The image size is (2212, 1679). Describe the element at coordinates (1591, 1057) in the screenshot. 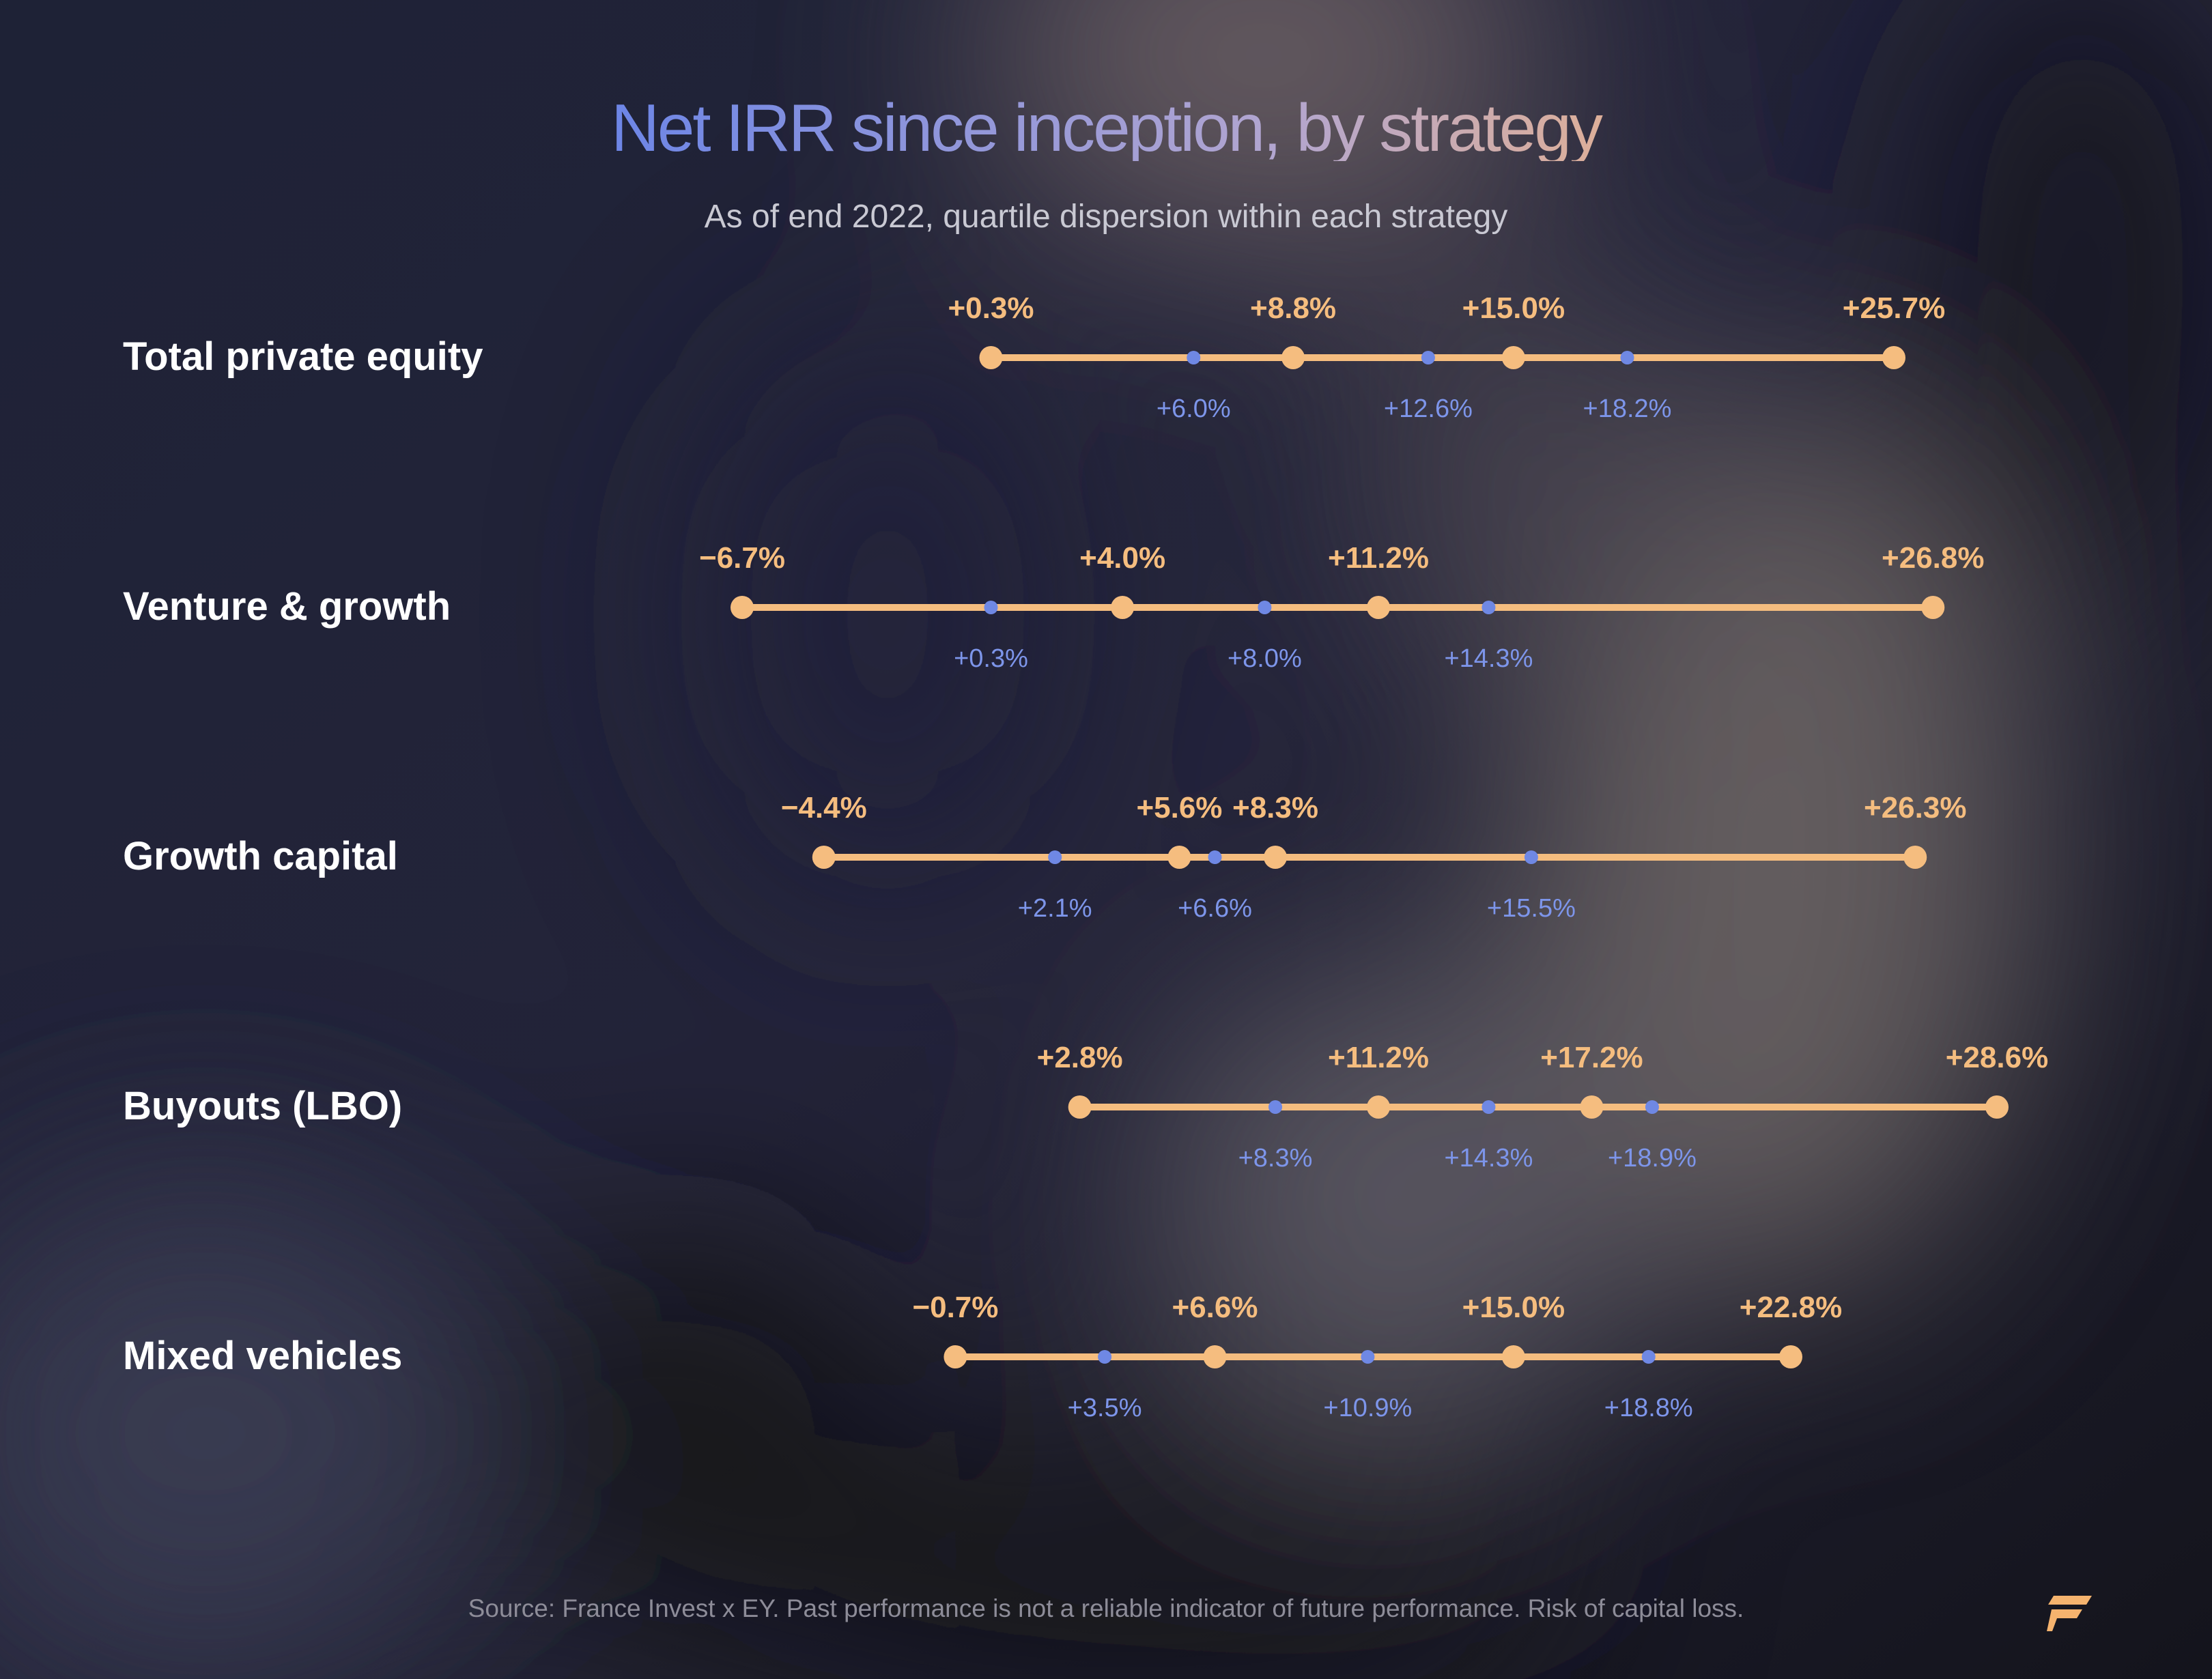

I see `quartile-point-label: +17.2%` at that location.